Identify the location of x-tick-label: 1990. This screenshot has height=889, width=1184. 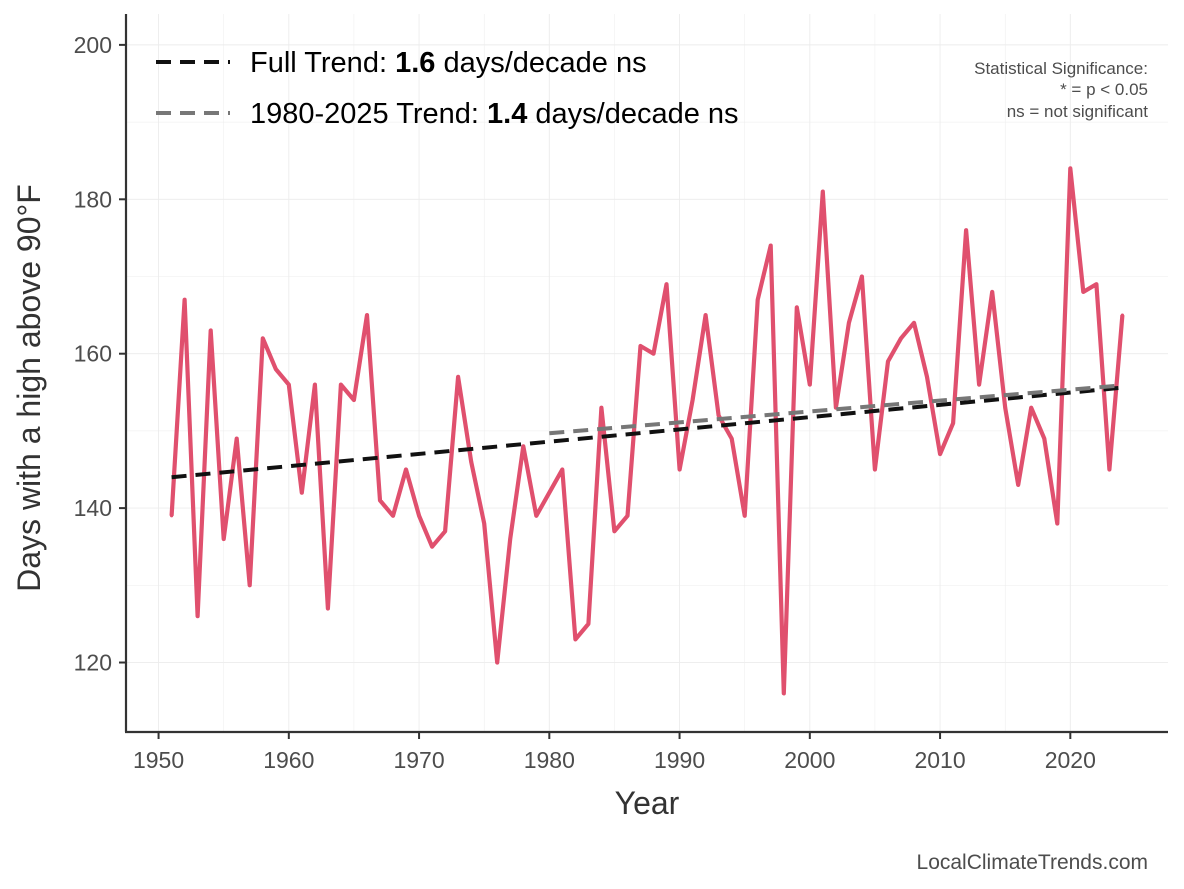
(679, 760).